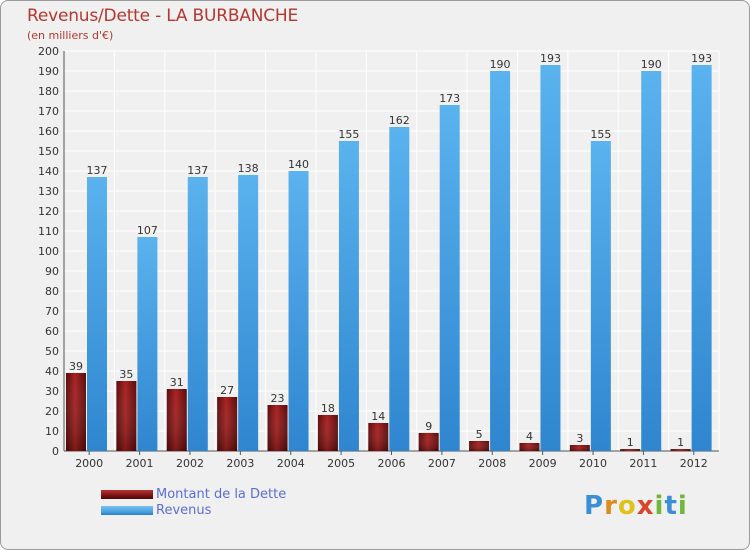  I want to click on x-tick-label: 2011, so click(643, 463).